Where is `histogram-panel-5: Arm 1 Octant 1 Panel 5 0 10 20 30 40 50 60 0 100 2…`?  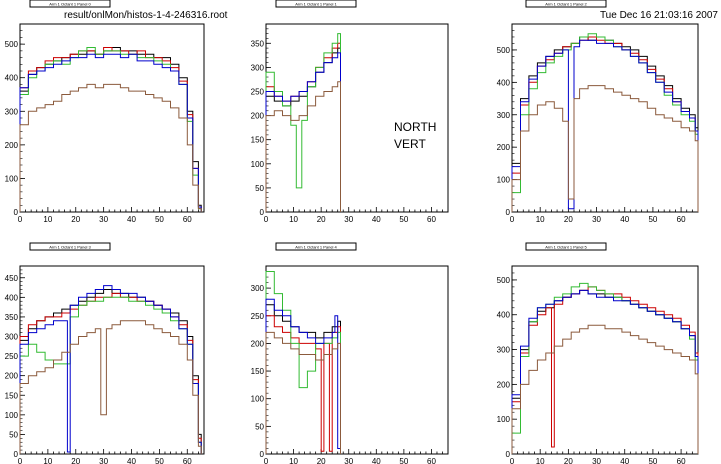 histogram-panel-5: Arm 1 Octant 1 Panel 5 0 10 20 30 40 50 60 0 100 2… is located at coordinates (598, 353).